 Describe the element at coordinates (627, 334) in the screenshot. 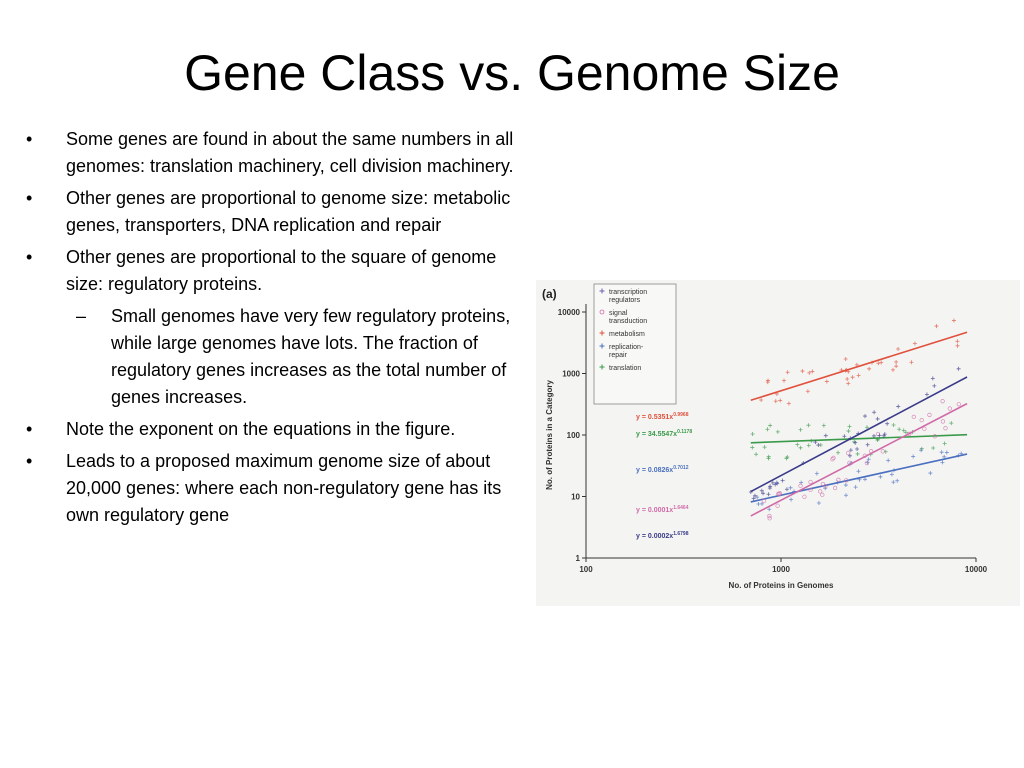

I see `legend-label: metabolism` at that location.